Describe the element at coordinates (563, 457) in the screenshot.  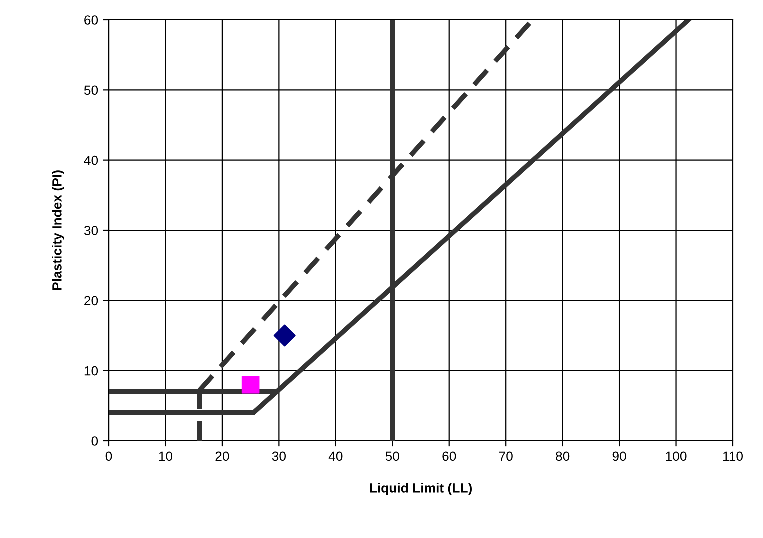
I see `x-tick-label: 80` at that location.